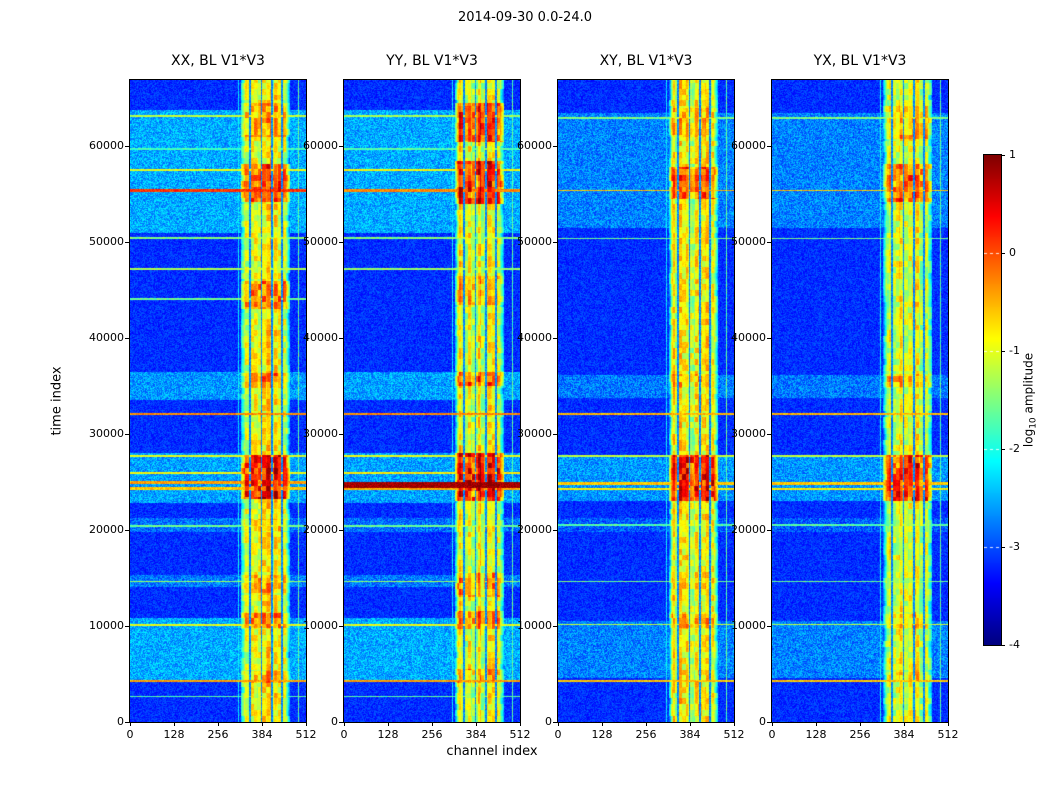 Image resolution: width=1050 pixels, height=800 pixels. Describe the element at coordinates (1014, 448) in the screenshot. I see `colorbar-tick-label: -2` at that location.